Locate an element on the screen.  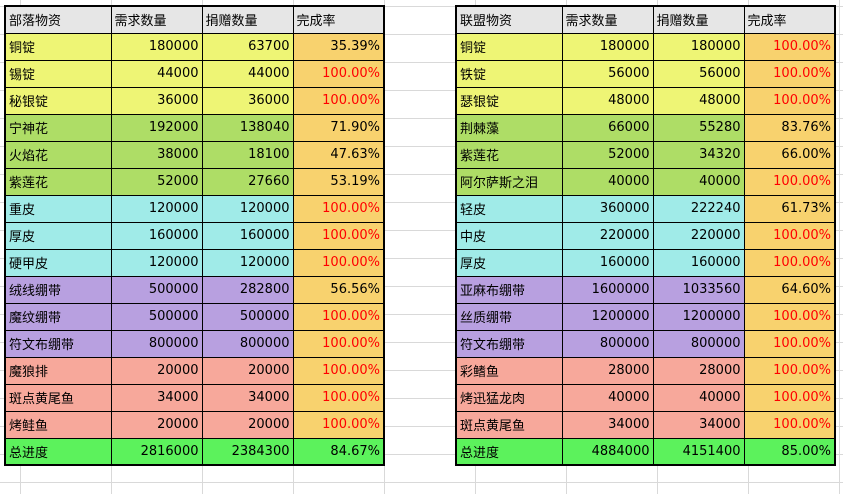
total-donated-cell: 2384300 is located at coordinates (247, 451).